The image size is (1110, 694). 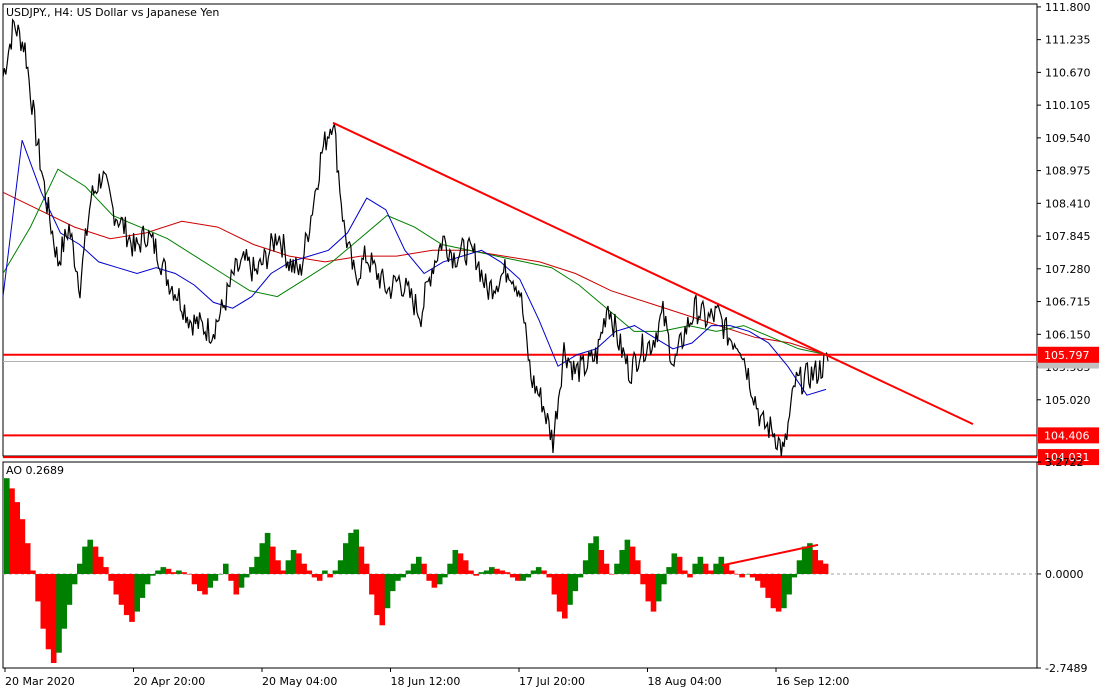 What do you see at coordinates (1068, 40) in the screenshot?
I see `price-tick-label: 111.235` at bounding box center [1068, 40].